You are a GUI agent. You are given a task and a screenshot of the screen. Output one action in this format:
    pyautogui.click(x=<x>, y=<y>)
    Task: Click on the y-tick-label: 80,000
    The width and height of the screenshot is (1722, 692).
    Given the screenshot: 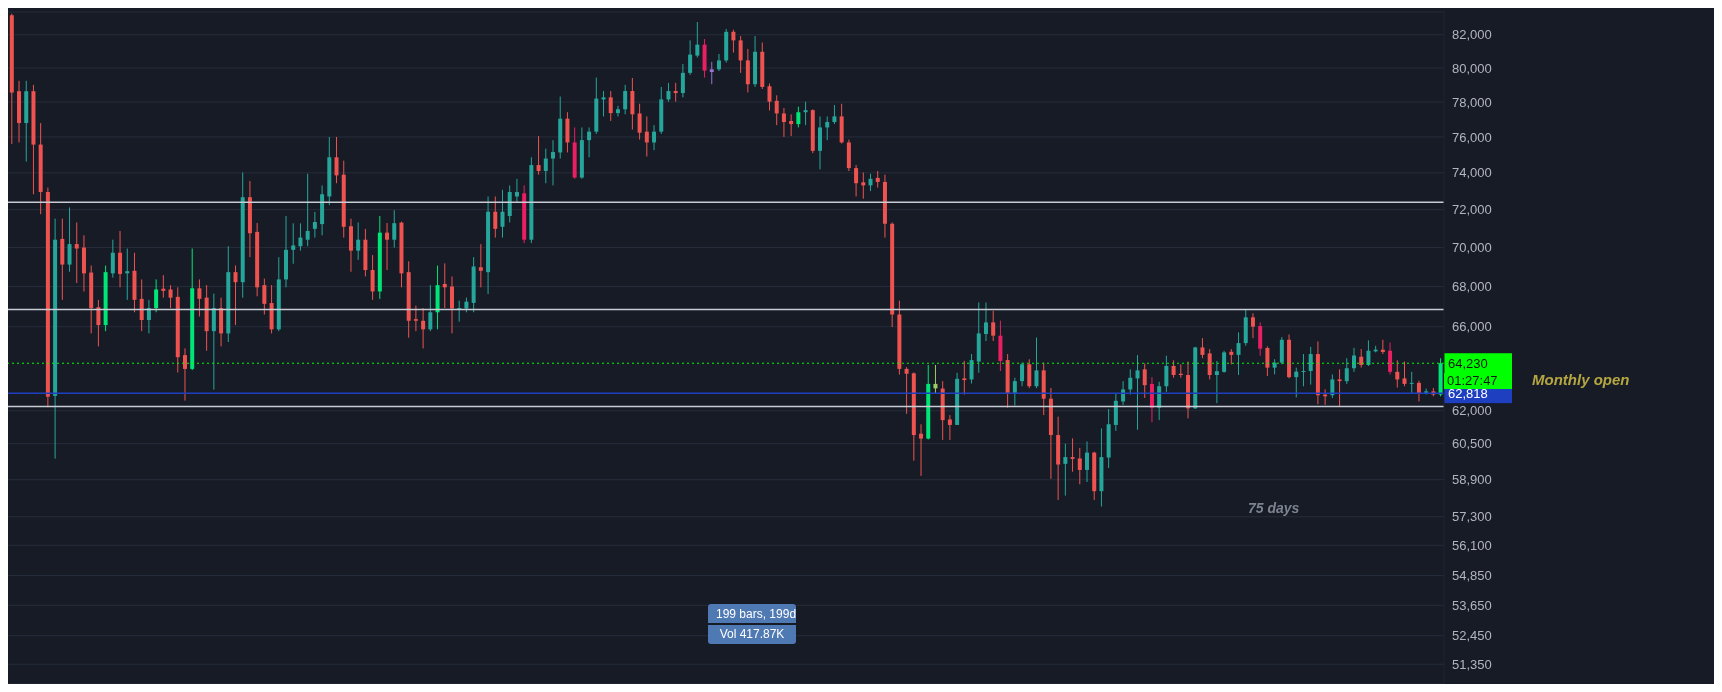 What is the action you would take?
    pyautogui.click(x=1472, y=68)
    